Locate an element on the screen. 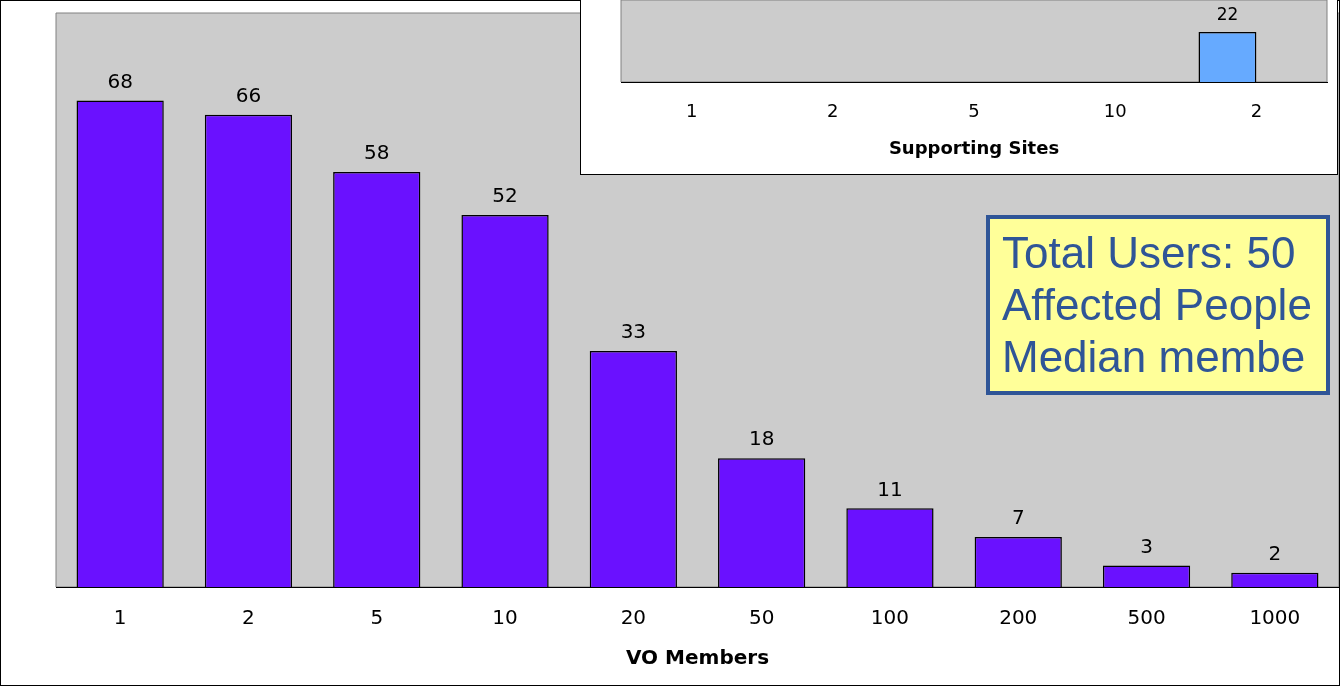  data-label: 11 is located at coordinates (890, 488).